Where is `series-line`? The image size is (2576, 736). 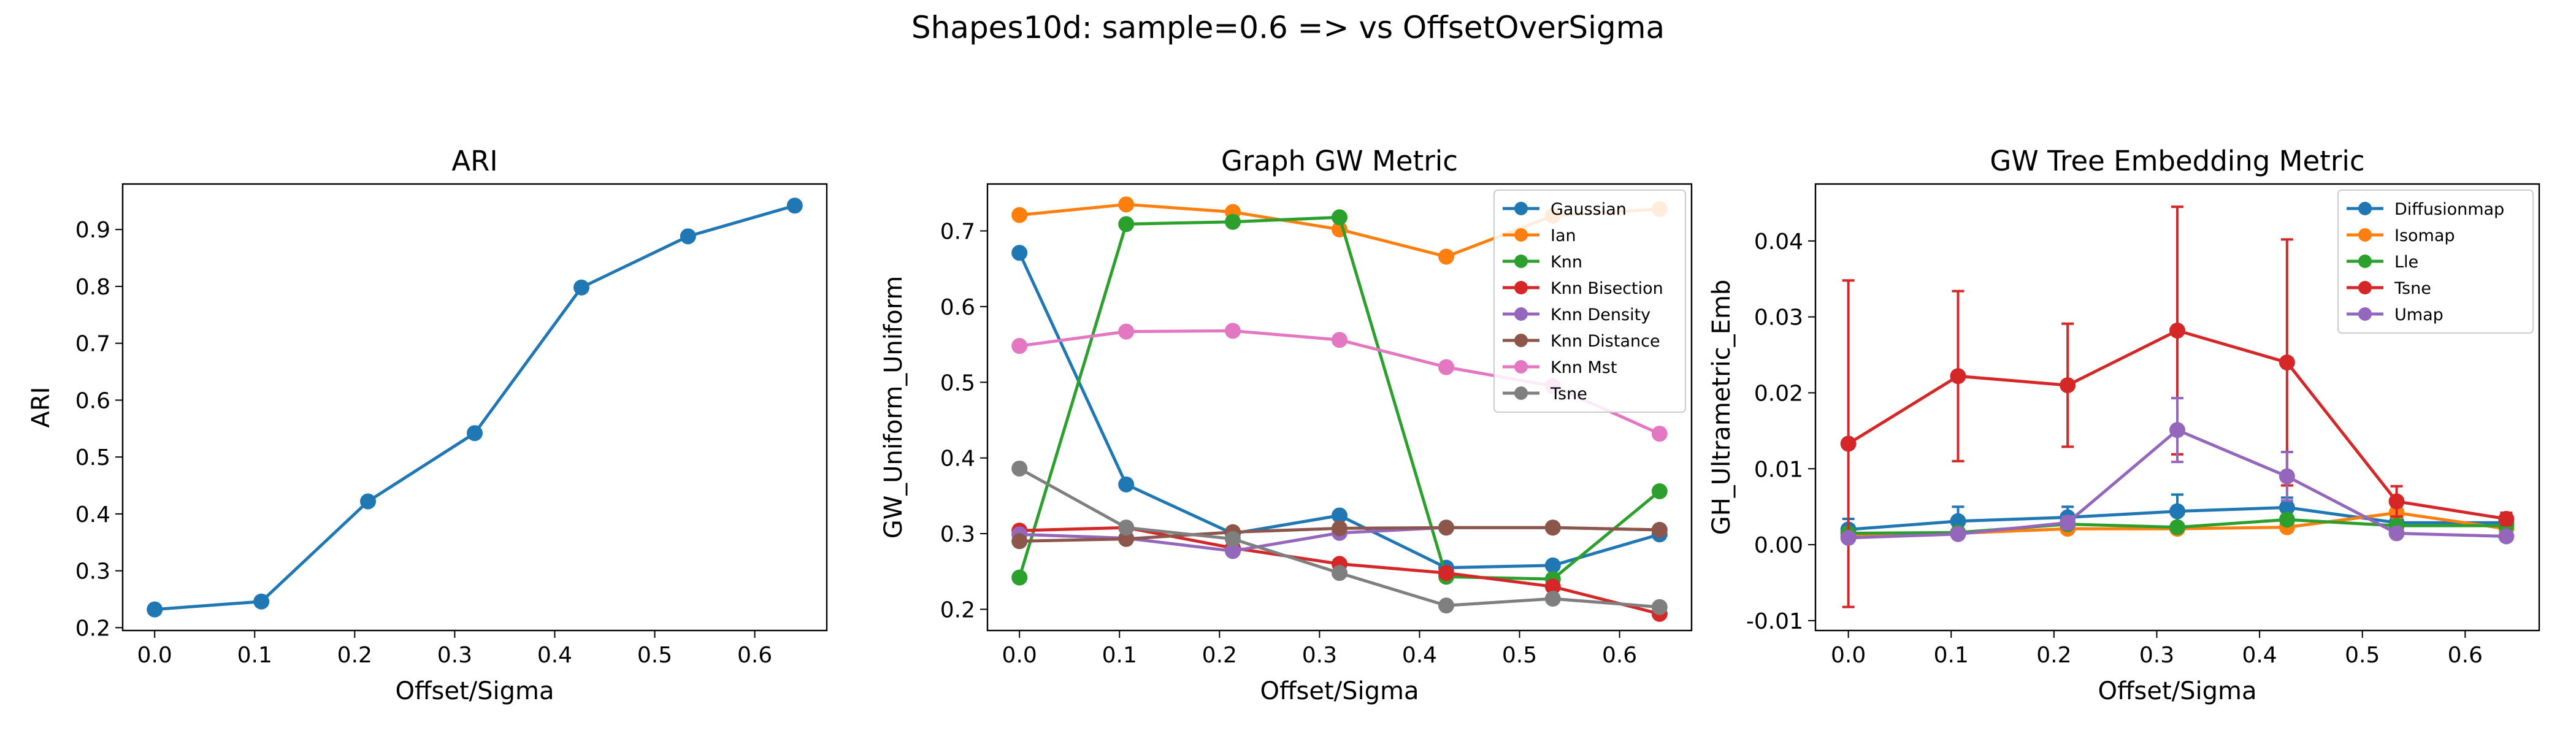
series-line is located at coordinates (474, 407).